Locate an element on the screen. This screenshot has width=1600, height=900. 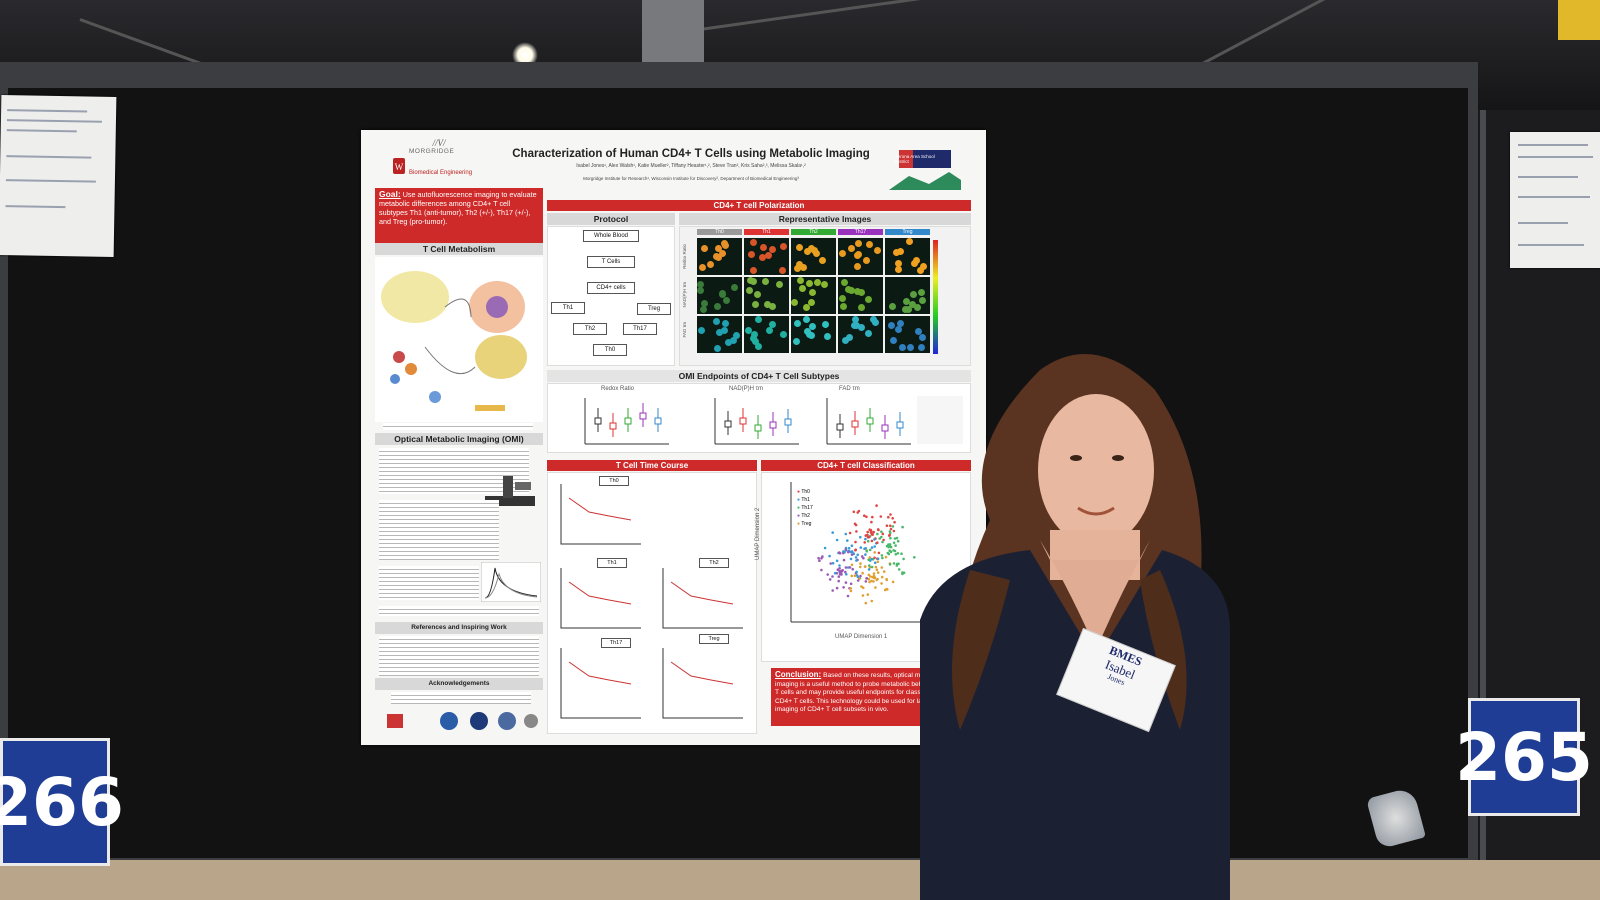
timecourse-label-th17: Th17 is located at coordinates (616, 643).